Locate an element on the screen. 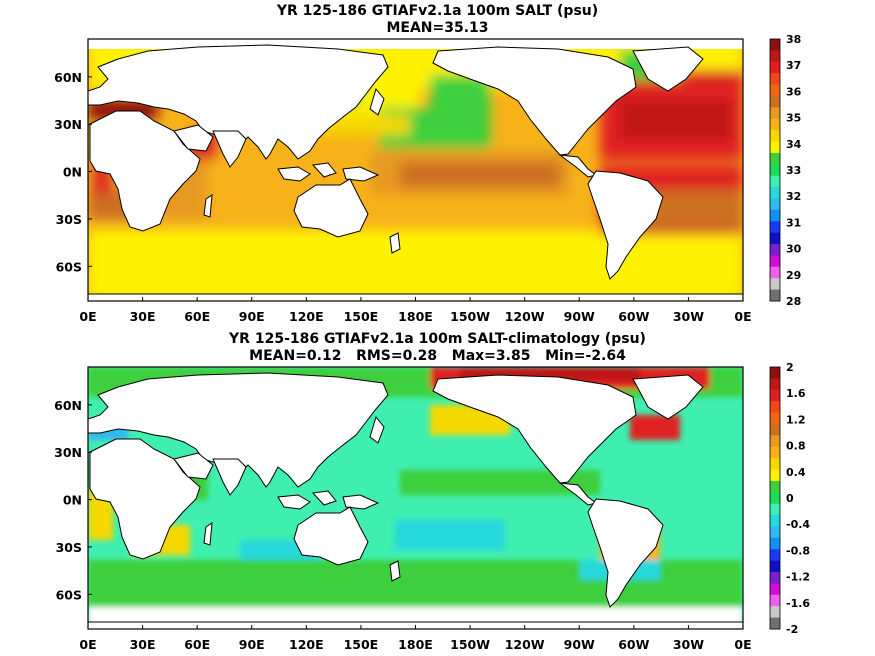 Image resolution: width=875 pixels, height=656 pixels. panel2-y-tick-label: 30S is located at coordinates (69, 547).